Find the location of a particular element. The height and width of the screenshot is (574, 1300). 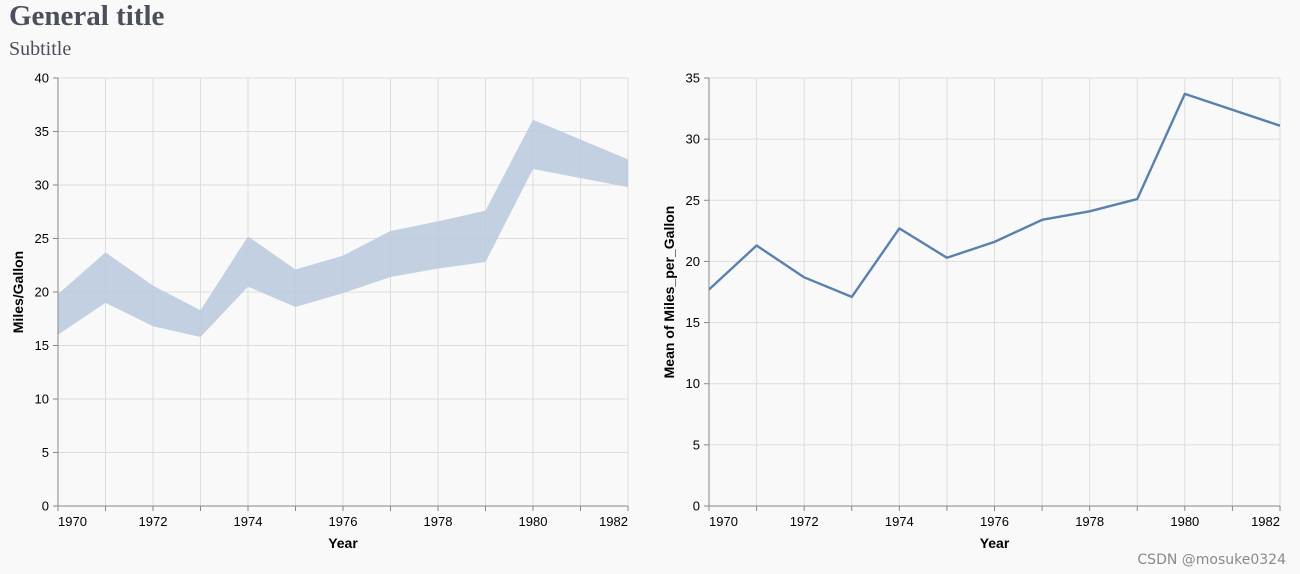

y-tick-label: 40 is located at coordinates (42, 78).